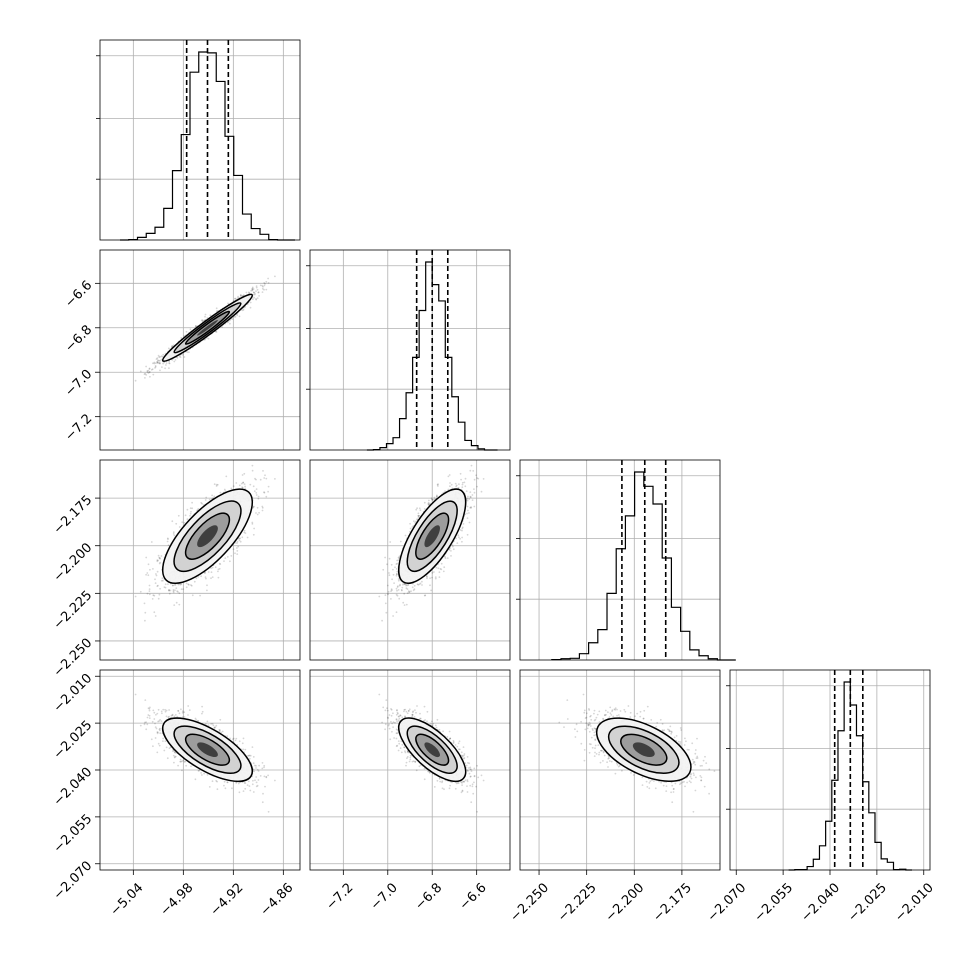  Describe the element at coordinates (78, 383) in the screenshot. I see `y-tick-label-1-1: −7.0` at that location.